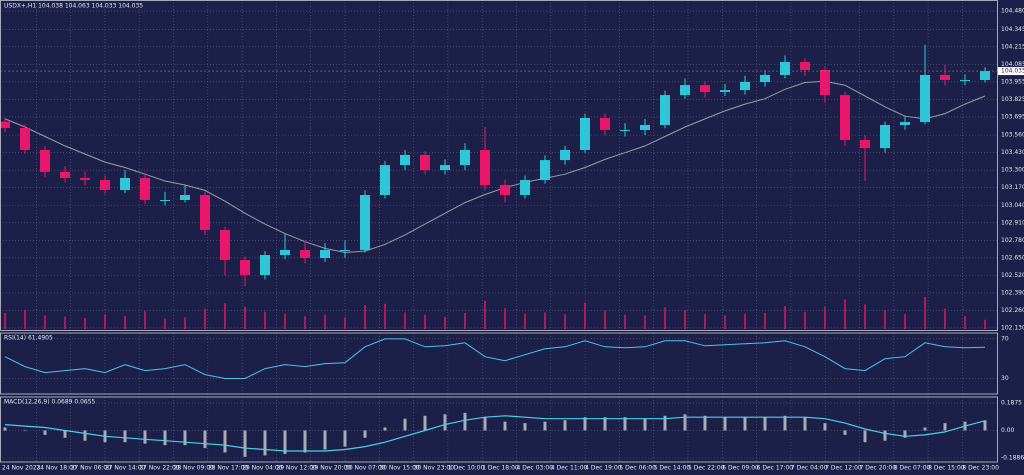  Describe the element at coordinates (1012, 205) in the screenshot. I see `y-tick-label: 103.040` at that location.